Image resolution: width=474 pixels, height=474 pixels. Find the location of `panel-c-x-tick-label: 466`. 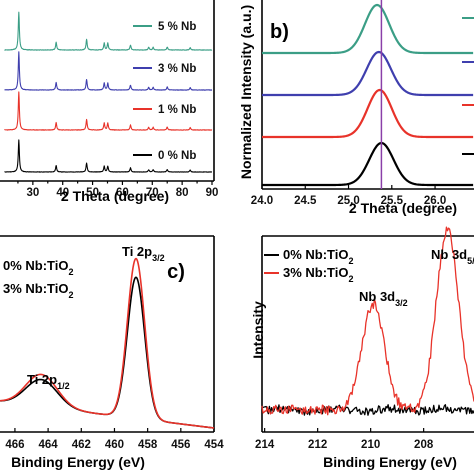

panel-c-x-tick-label: 466 is located at coordinates (14, 445).